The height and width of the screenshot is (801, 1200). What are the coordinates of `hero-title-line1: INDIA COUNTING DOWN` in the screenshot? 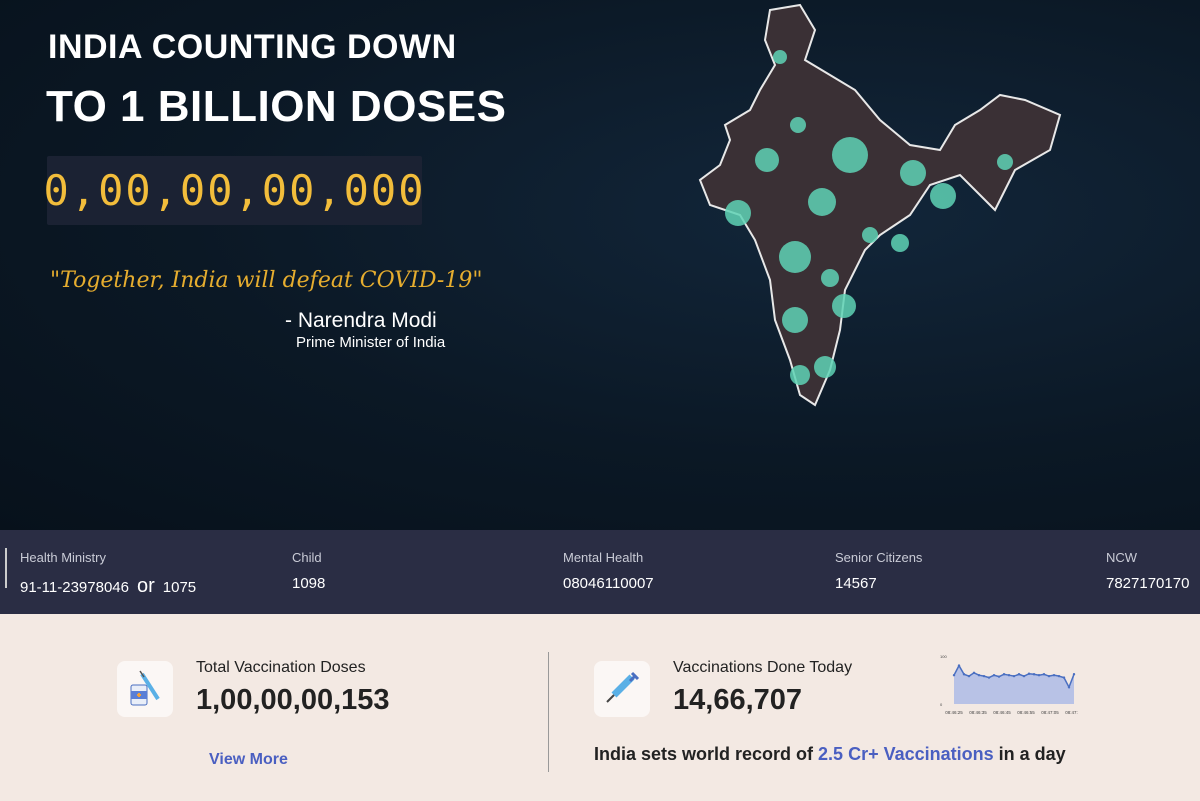 It's located at (252, 47).